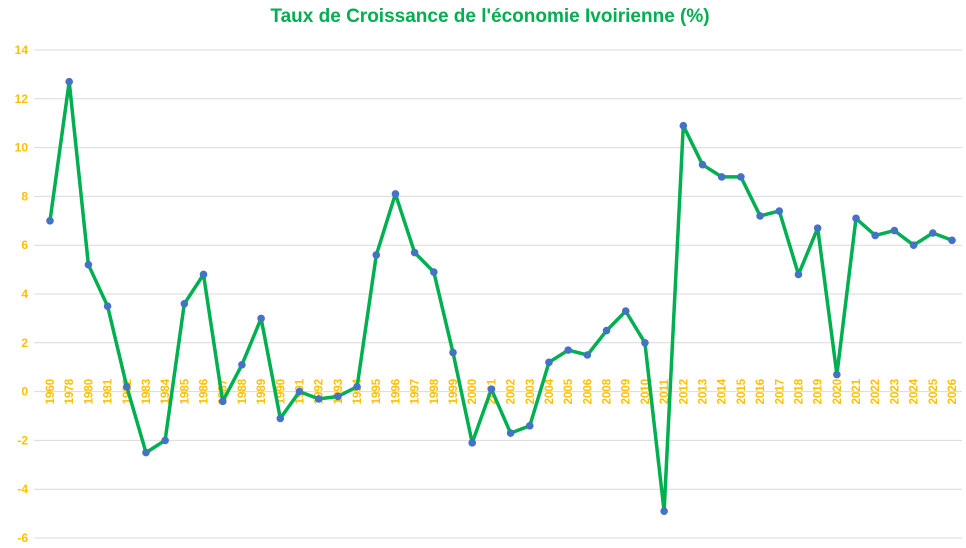 The image size is (966, 548). Describe the element at coordinates (416, 392) in the screenshot. I see `x-tick-label: 1997` at that location.